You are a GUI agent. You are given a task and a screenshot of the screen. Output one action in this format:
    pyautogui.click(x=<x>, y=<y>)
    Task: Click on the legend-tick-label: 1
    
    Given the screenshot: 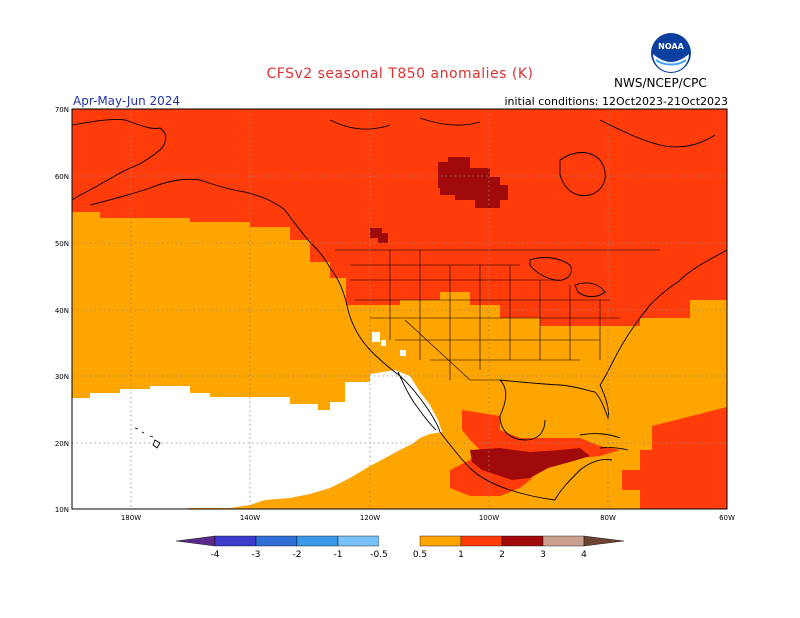 What is the action you would take?
    pyautogui.click(x=461, y=555)
    